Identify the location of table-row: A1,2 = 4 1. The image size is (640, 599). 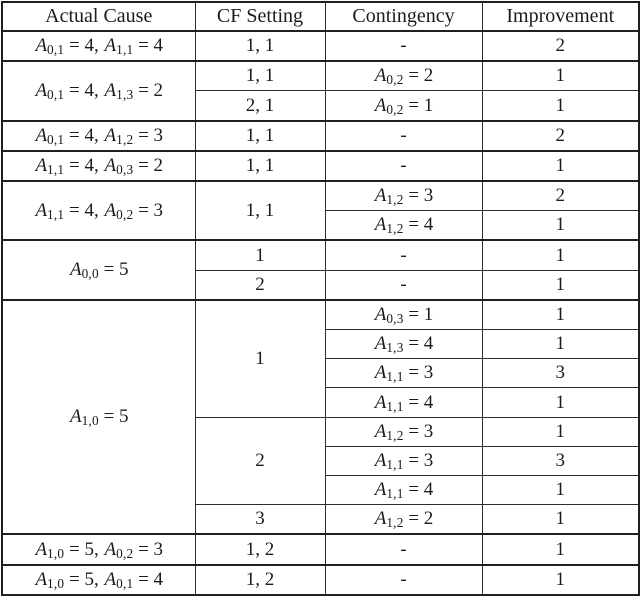
(321, 225).